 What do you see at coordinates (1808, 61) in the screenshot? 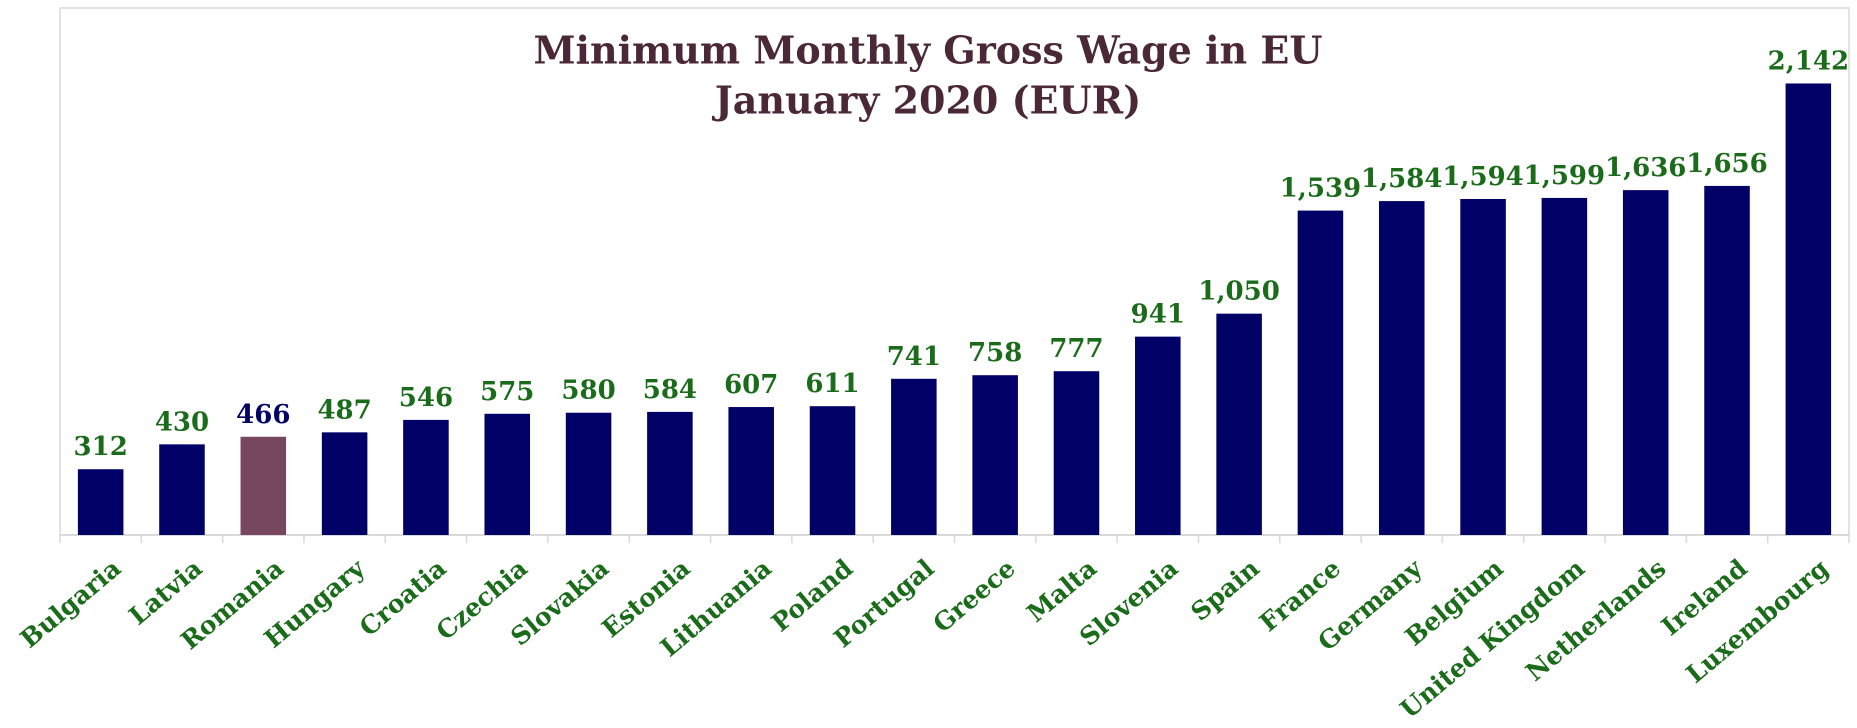
I see `value-label: 2,142` at bounding box center [1808, 61].